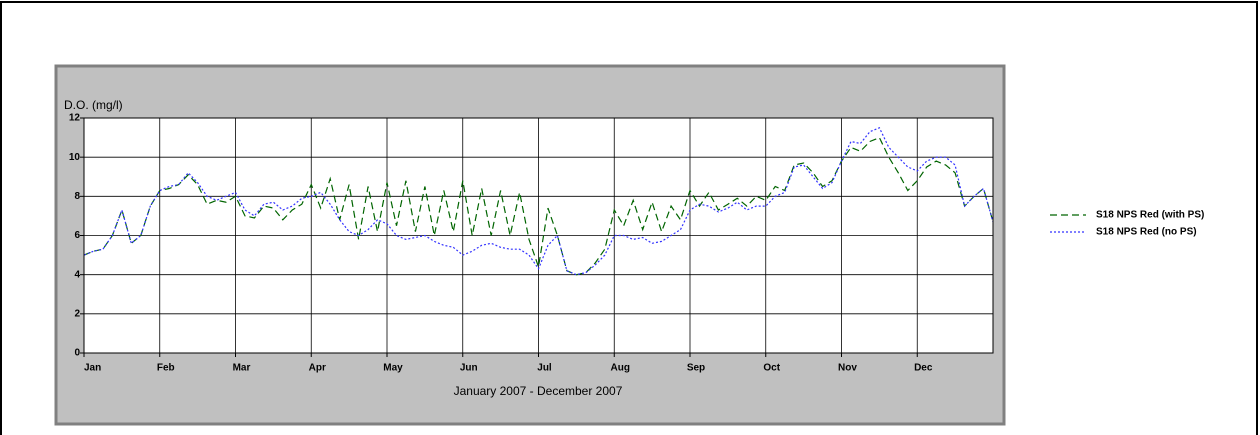 This screenshot has width=1260, height=435. I want to click on x-tick-label: Feb, so click(166, 368).